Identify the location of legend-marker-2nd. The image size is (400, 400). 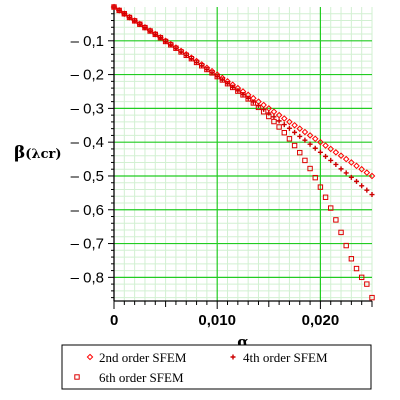
(90, 357).